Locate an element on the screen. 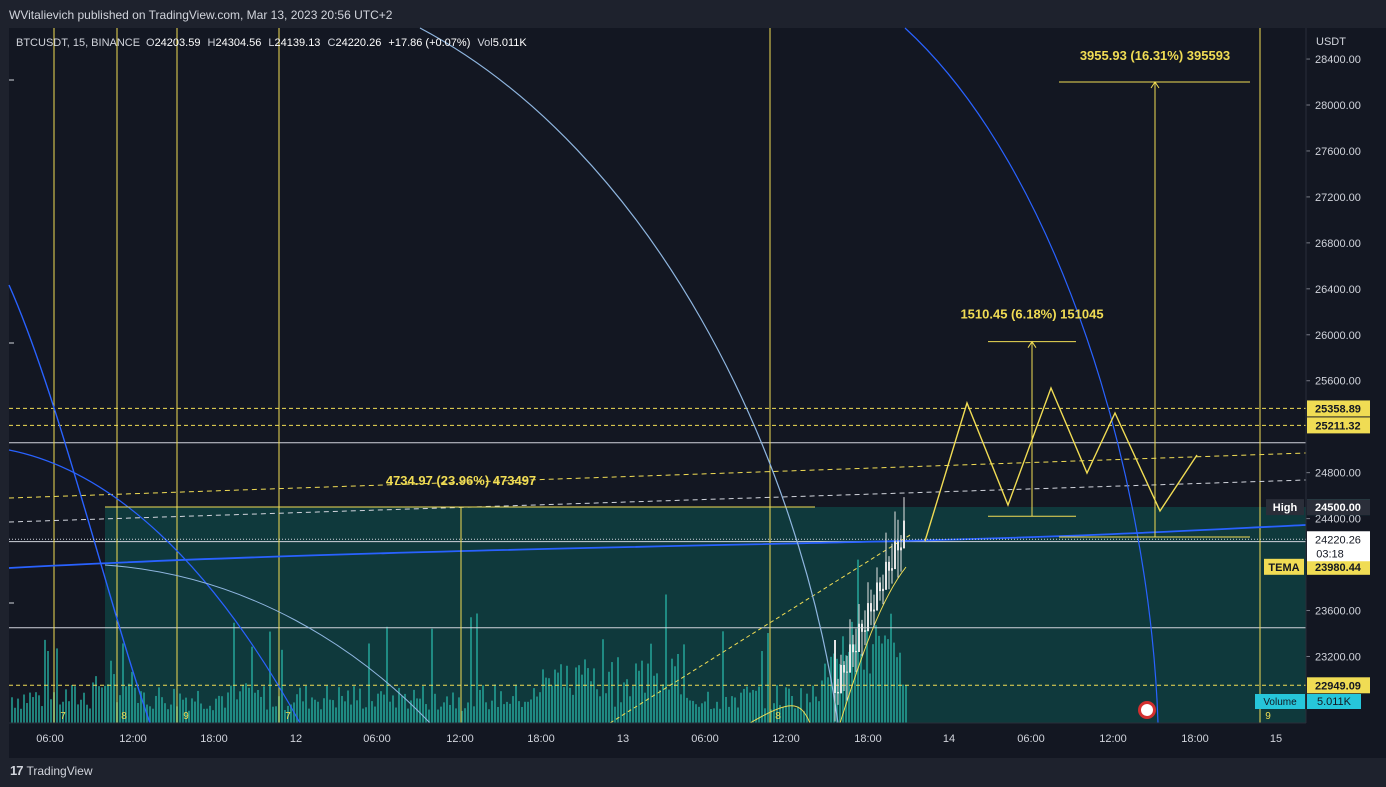 This screenshot has height=787, width=1386. tradingview-logo: 17 TradingView is located at coordinates (51, 770).